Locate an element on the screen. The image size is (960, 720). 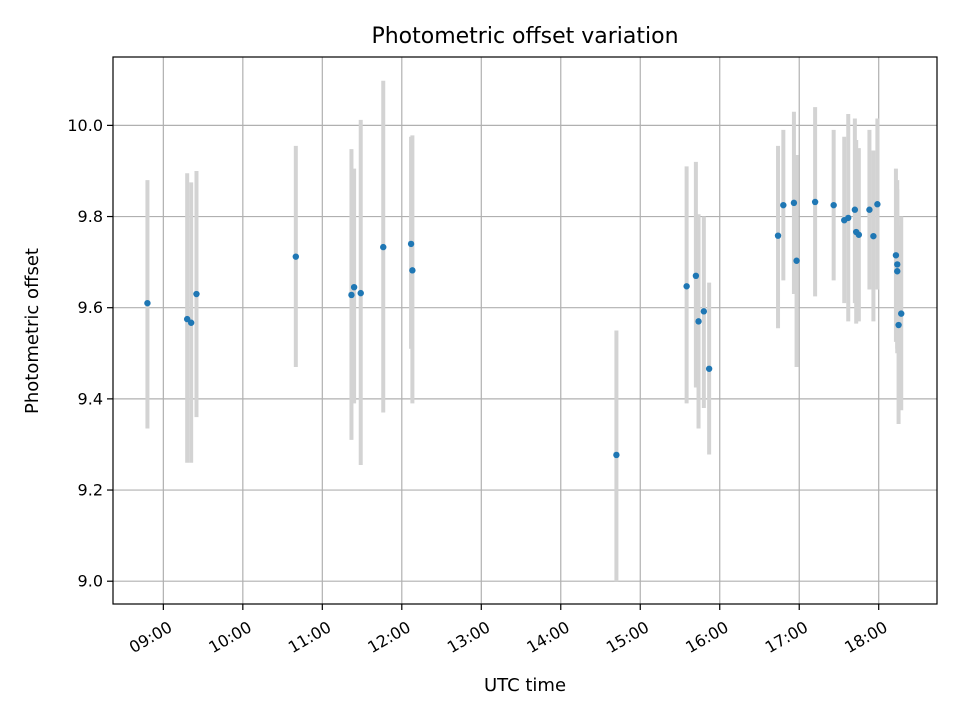
y-axis-label: Photometric offset is located at coordinates (32, 331).